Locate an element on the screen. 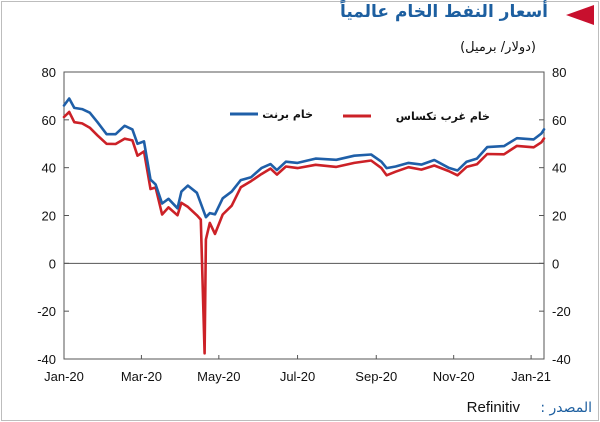  unit-label: (دولار/ برميل) is located at coordinates (498, 47).